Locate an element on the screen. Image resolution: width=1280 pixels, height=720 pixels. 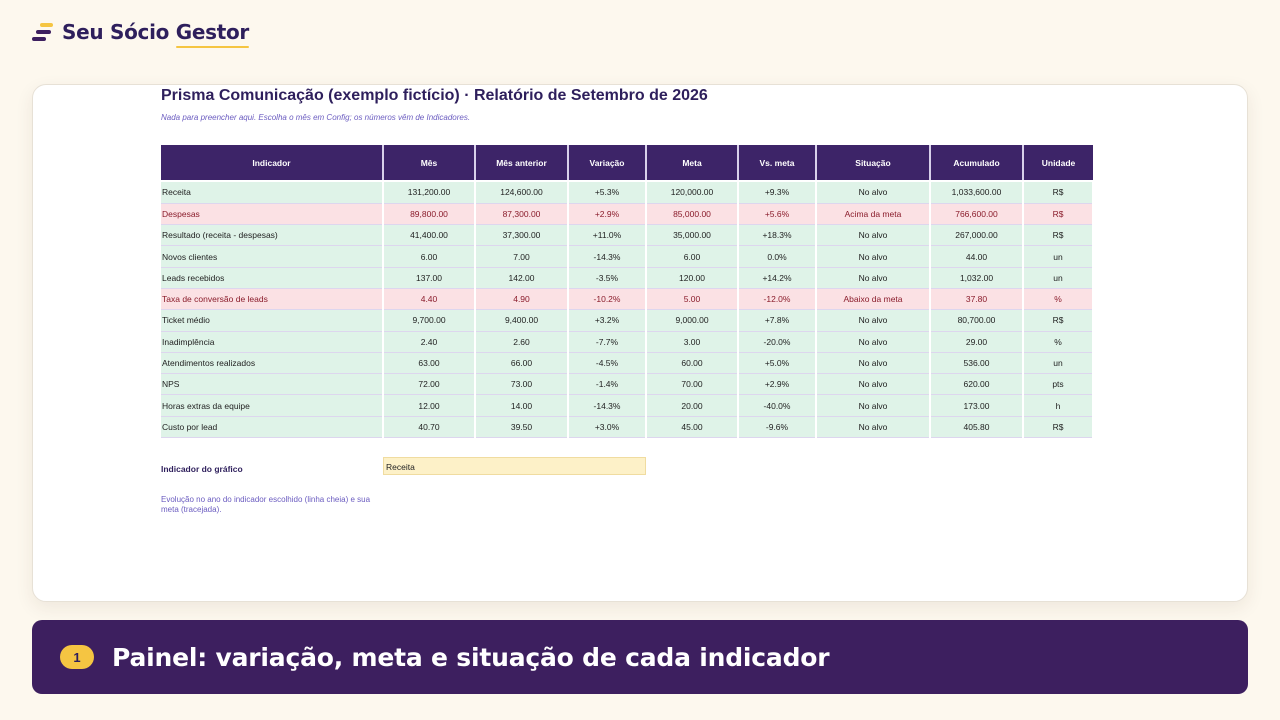
table-cell: % is located at coordinates (1058, 299).